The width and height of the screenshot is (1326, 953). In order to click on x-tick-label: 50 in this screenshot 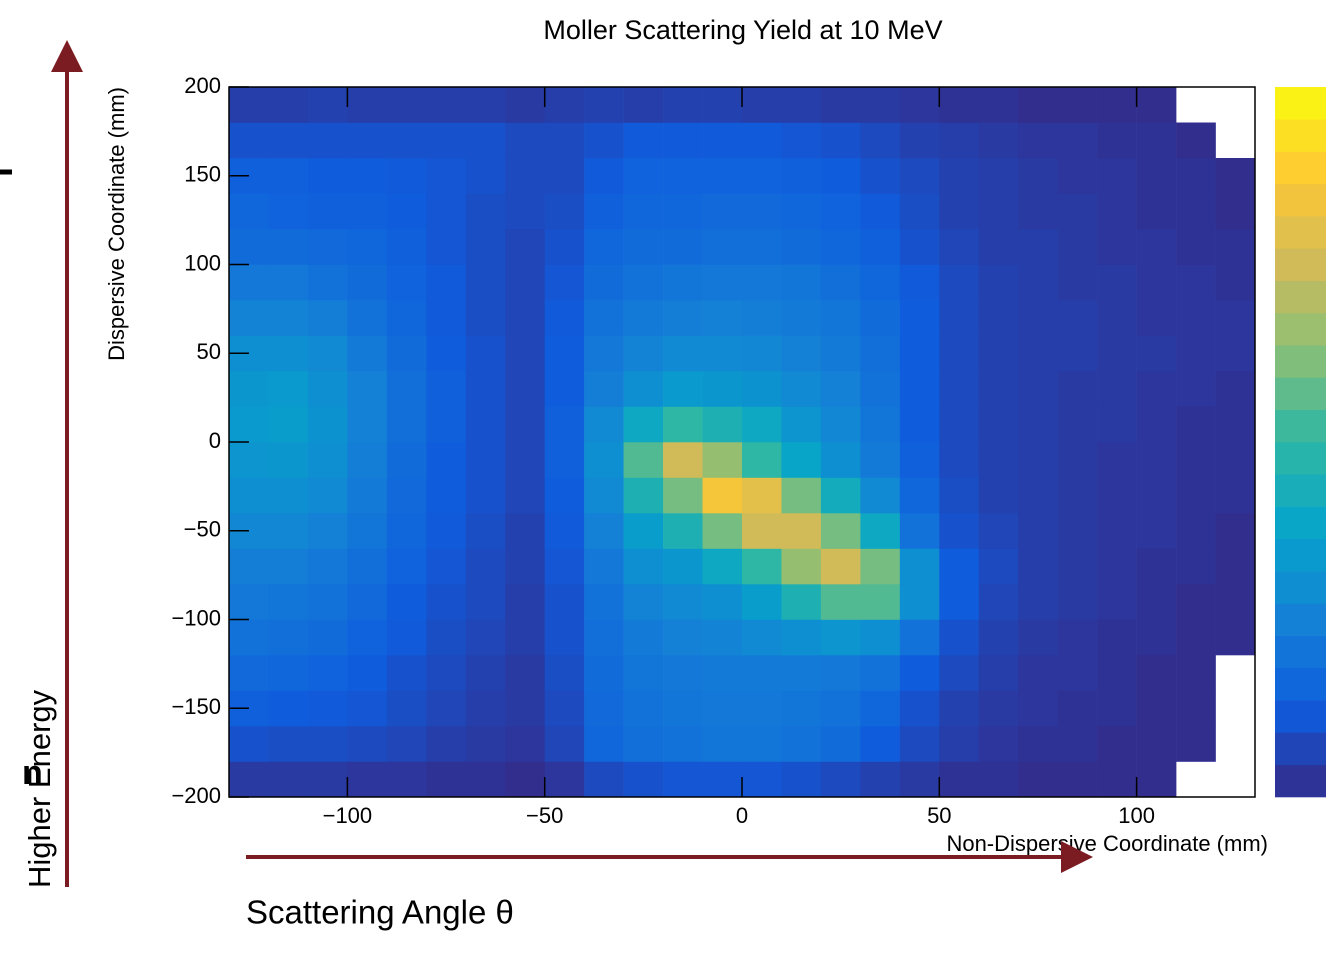, I will do `click(939, 815)`.